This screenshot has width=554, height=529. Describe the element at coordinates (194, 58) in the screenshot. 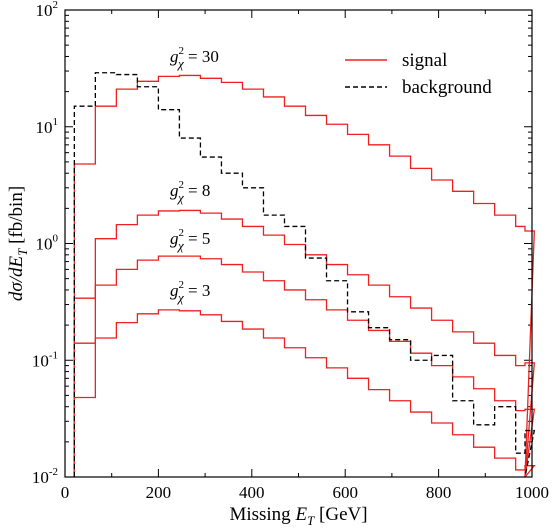

I see `coupling-annotation: g2 χ = 30` at that location.